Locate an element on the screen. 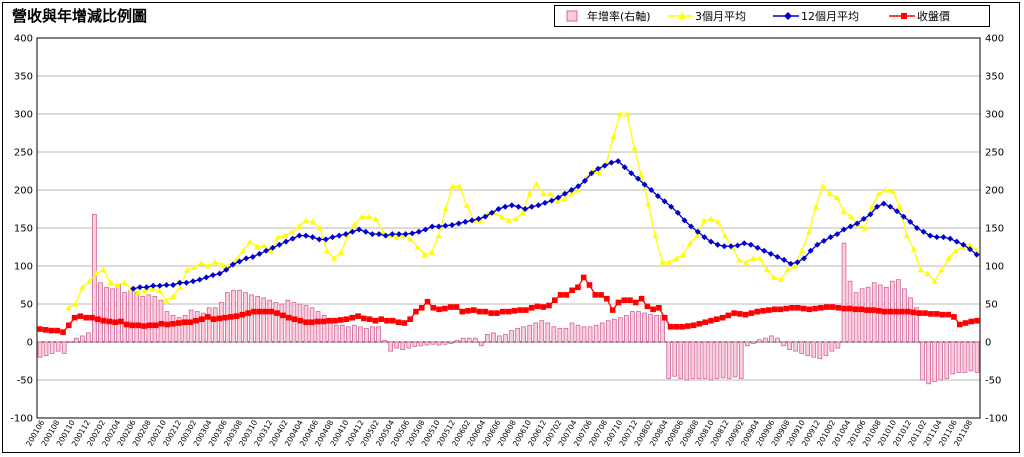 The height and width of the screenshot is (457, 1024). y-left-tick-label: 0 is located at coordinates (30, 343).